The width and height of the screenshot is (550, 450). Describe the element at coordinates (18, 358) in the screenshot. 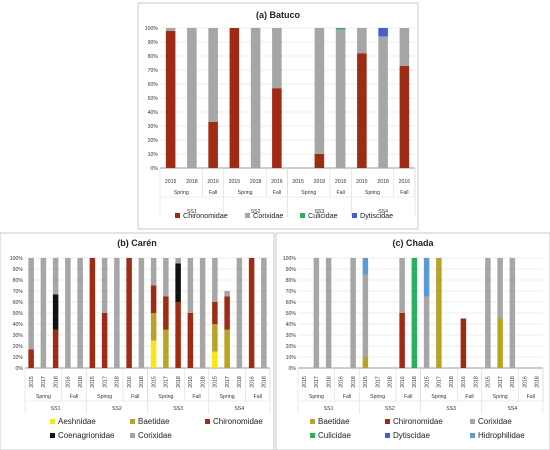

I see `y-tick-label: 10%` at that location.